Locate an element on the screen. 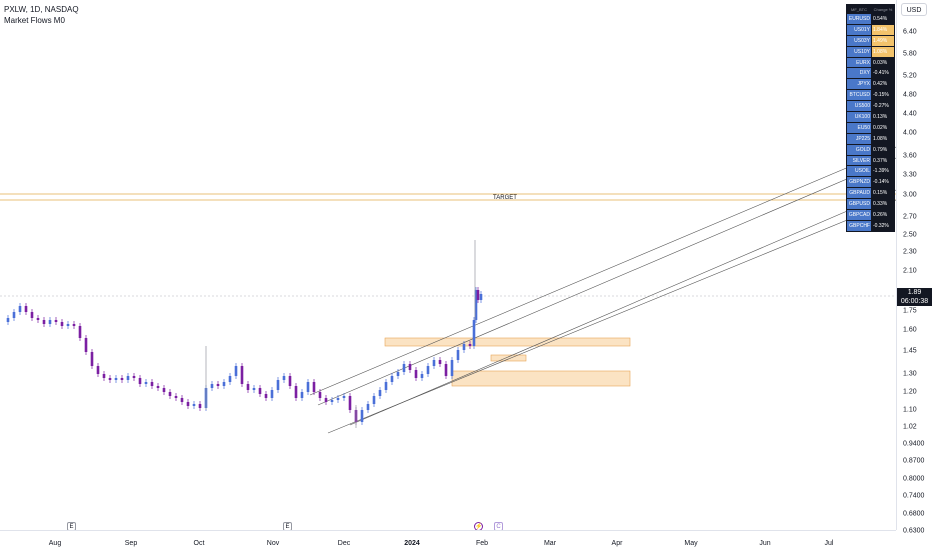  last-price-label: 1.89 06:00:38 is located at coordinates (914, 297).